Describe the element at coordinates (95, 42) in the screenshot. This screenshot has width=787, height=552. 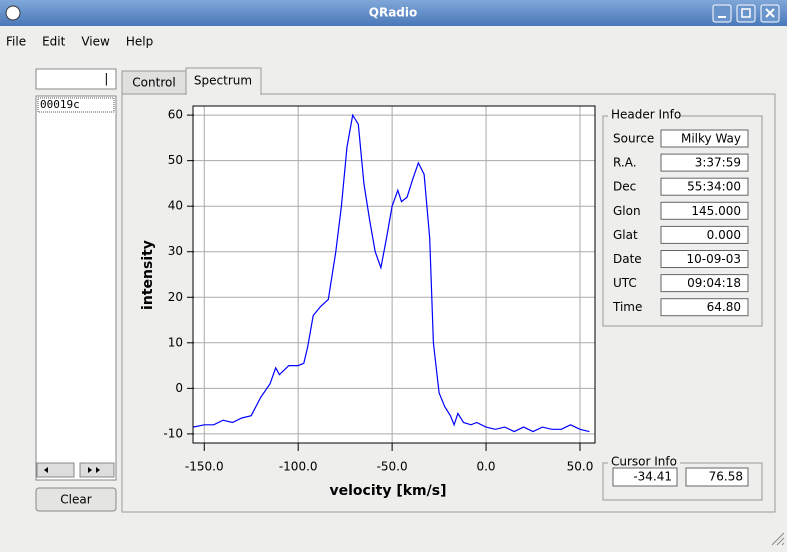
I see `menu-item: View` at that location.